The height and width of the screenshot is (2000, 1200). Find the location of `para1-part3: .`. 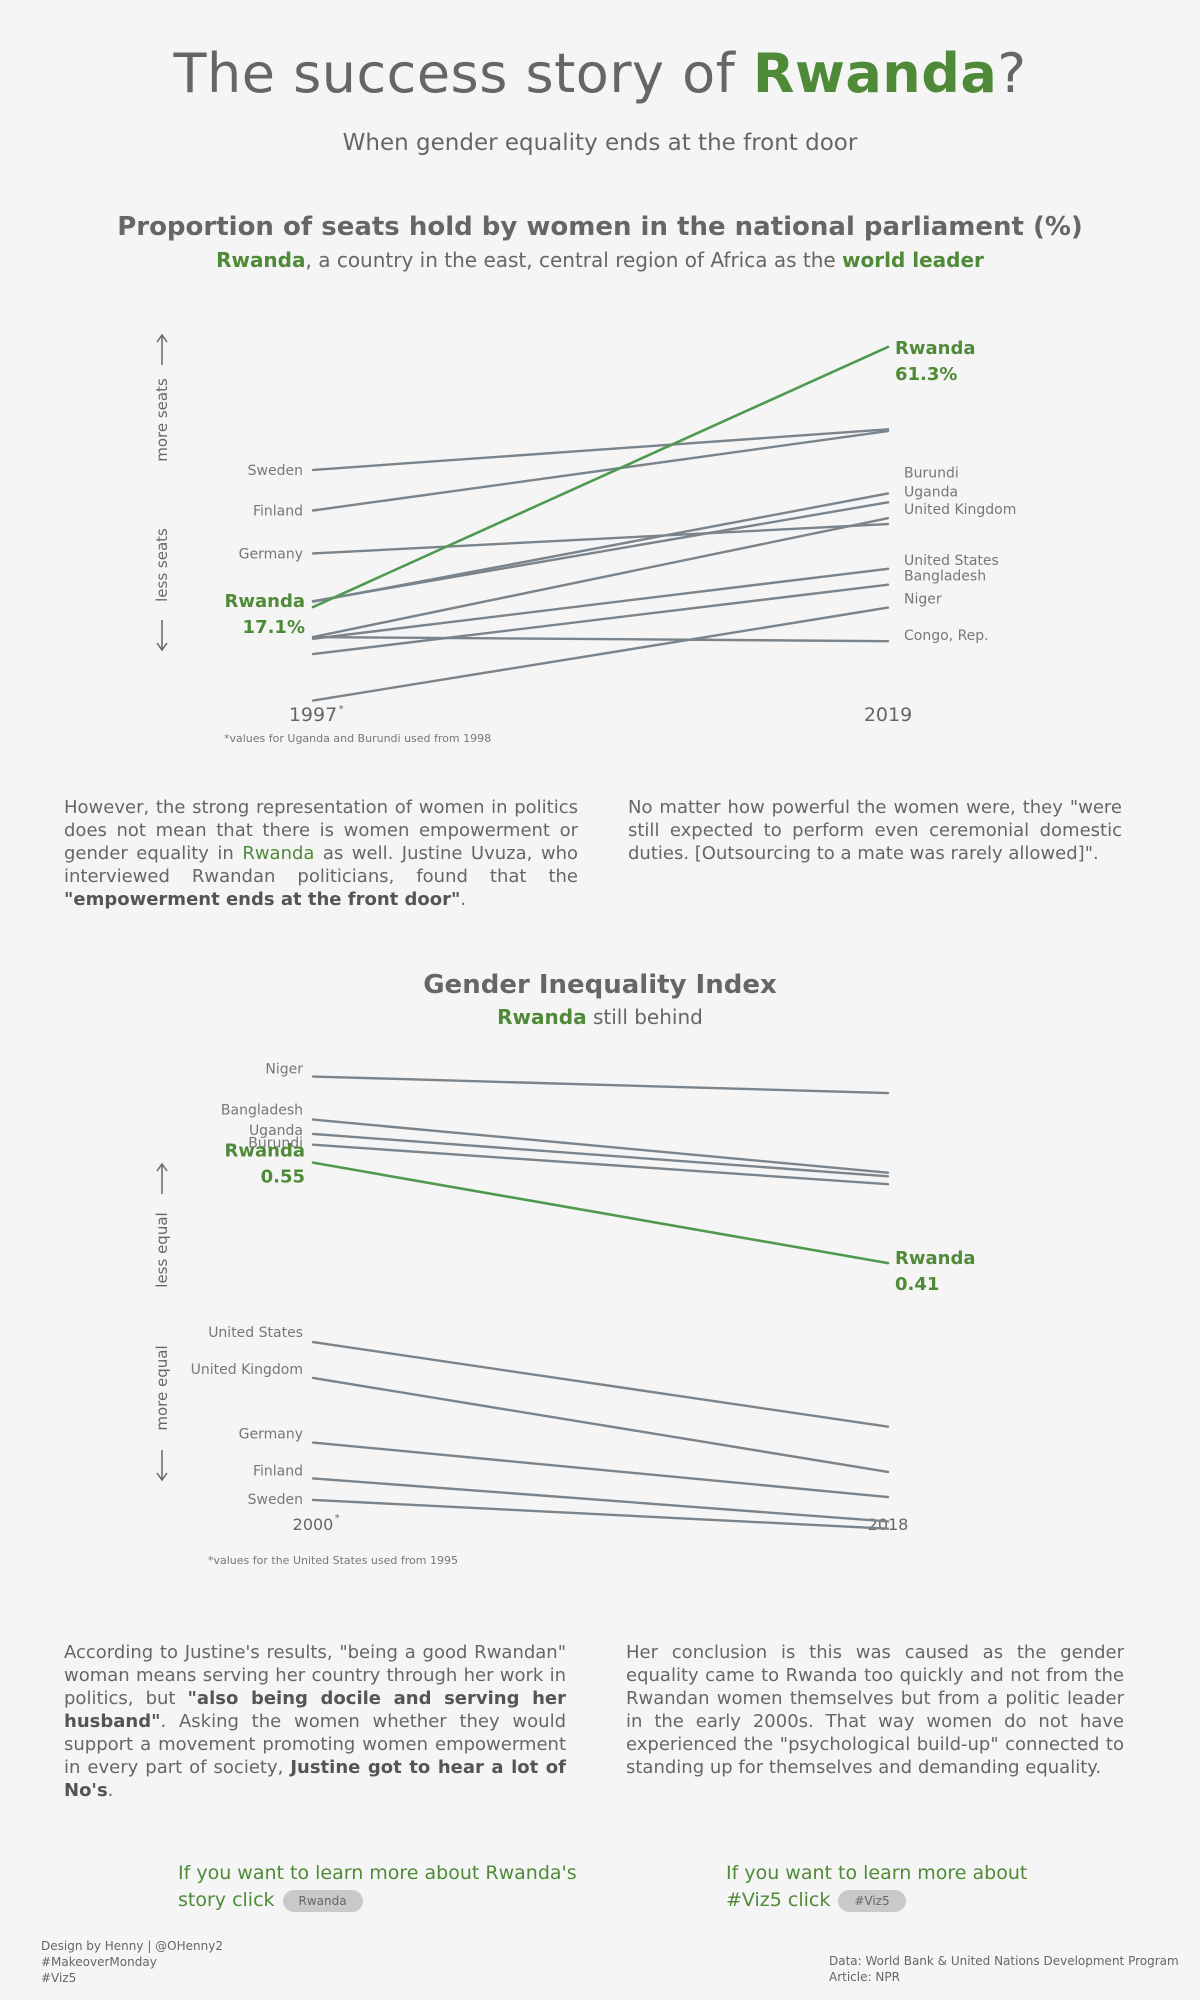

para1-part3: . is located at coordinates (463, 899).